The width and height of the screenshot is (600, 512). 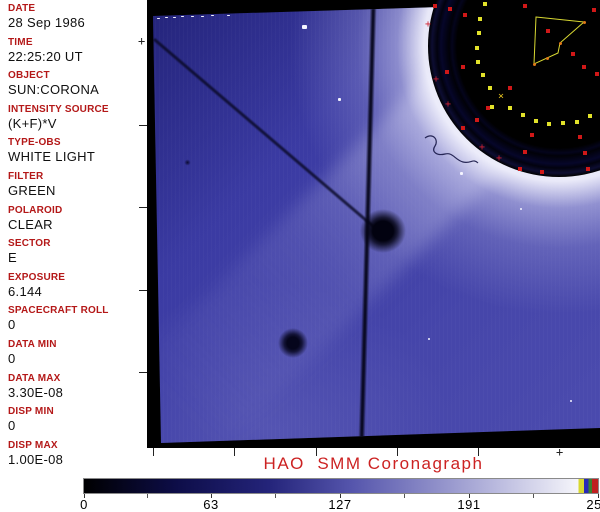 What do you see at coordinates (187, 162) in the screenshot?
I see `small-dark-spot` at bounding box center [187, 162].